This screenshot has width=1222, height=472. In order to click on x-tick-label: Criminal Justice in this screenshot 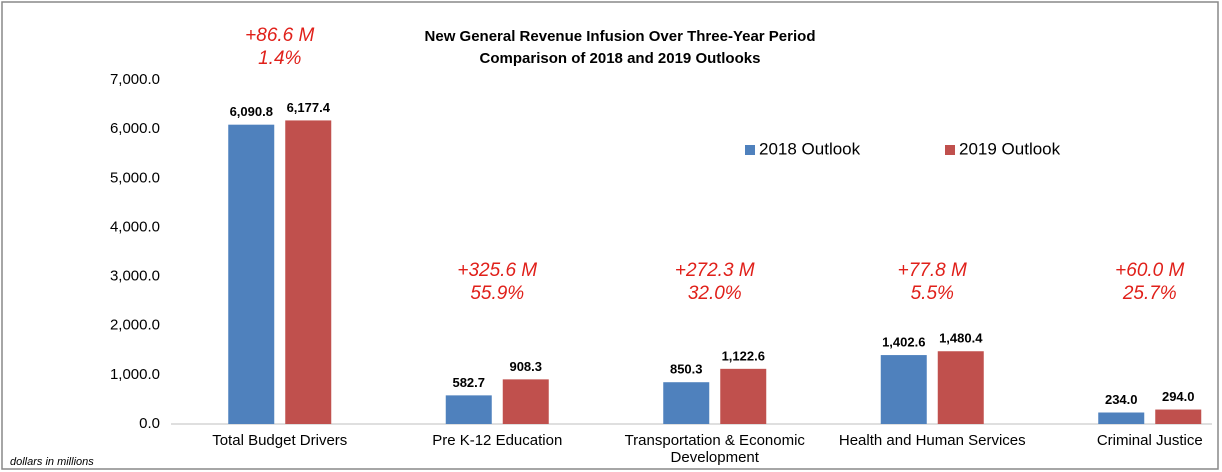, I will do `click(1149, 440)`.